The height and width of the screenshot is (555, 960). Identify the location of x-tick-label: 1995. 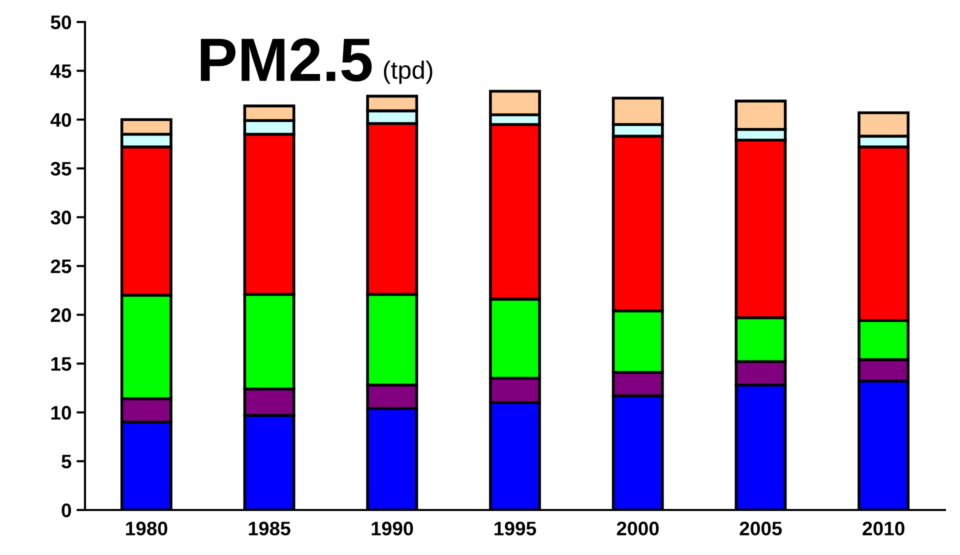
(515, 529).